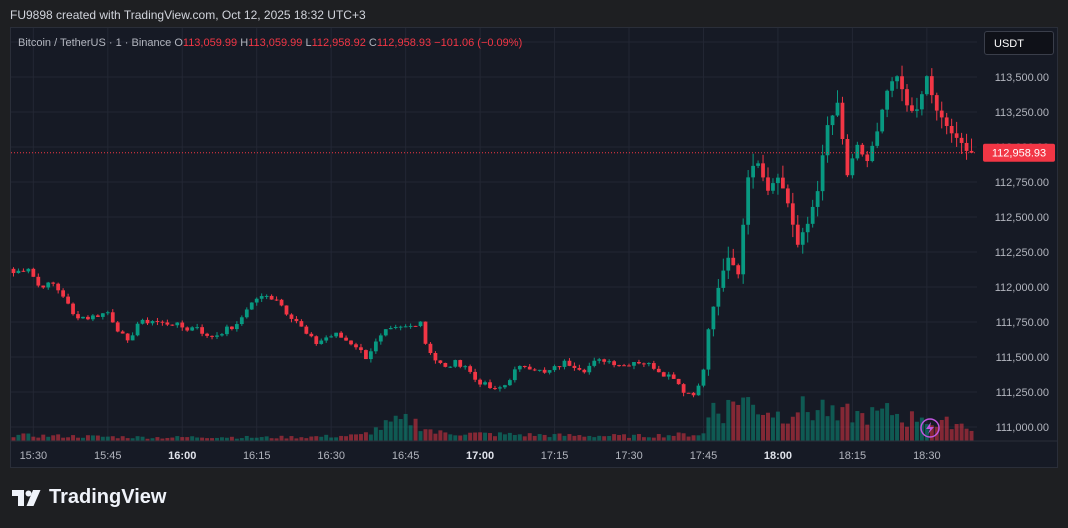 Image resolution: width=1068 pixels, height=528 pixels. I want to click on legend-symbol: Bitcoin / TetherUS · 1 · Binance, so click(95, 43).